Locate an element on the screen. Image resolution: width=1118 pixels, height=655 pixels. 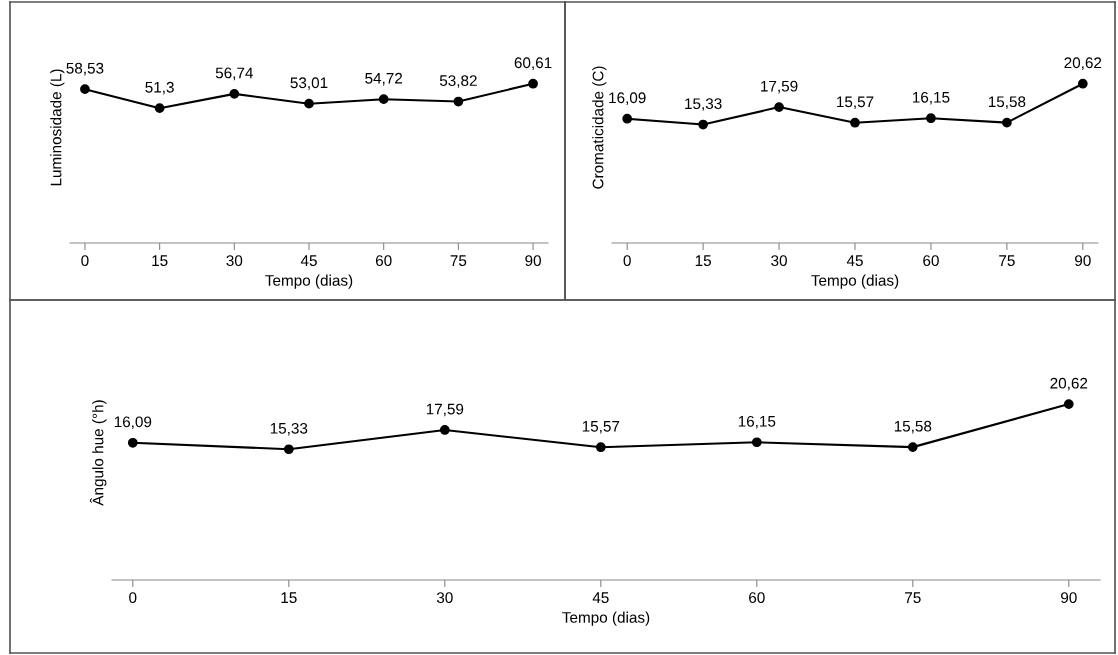
data-label: 58,53 is located at coordinates (85, 69).